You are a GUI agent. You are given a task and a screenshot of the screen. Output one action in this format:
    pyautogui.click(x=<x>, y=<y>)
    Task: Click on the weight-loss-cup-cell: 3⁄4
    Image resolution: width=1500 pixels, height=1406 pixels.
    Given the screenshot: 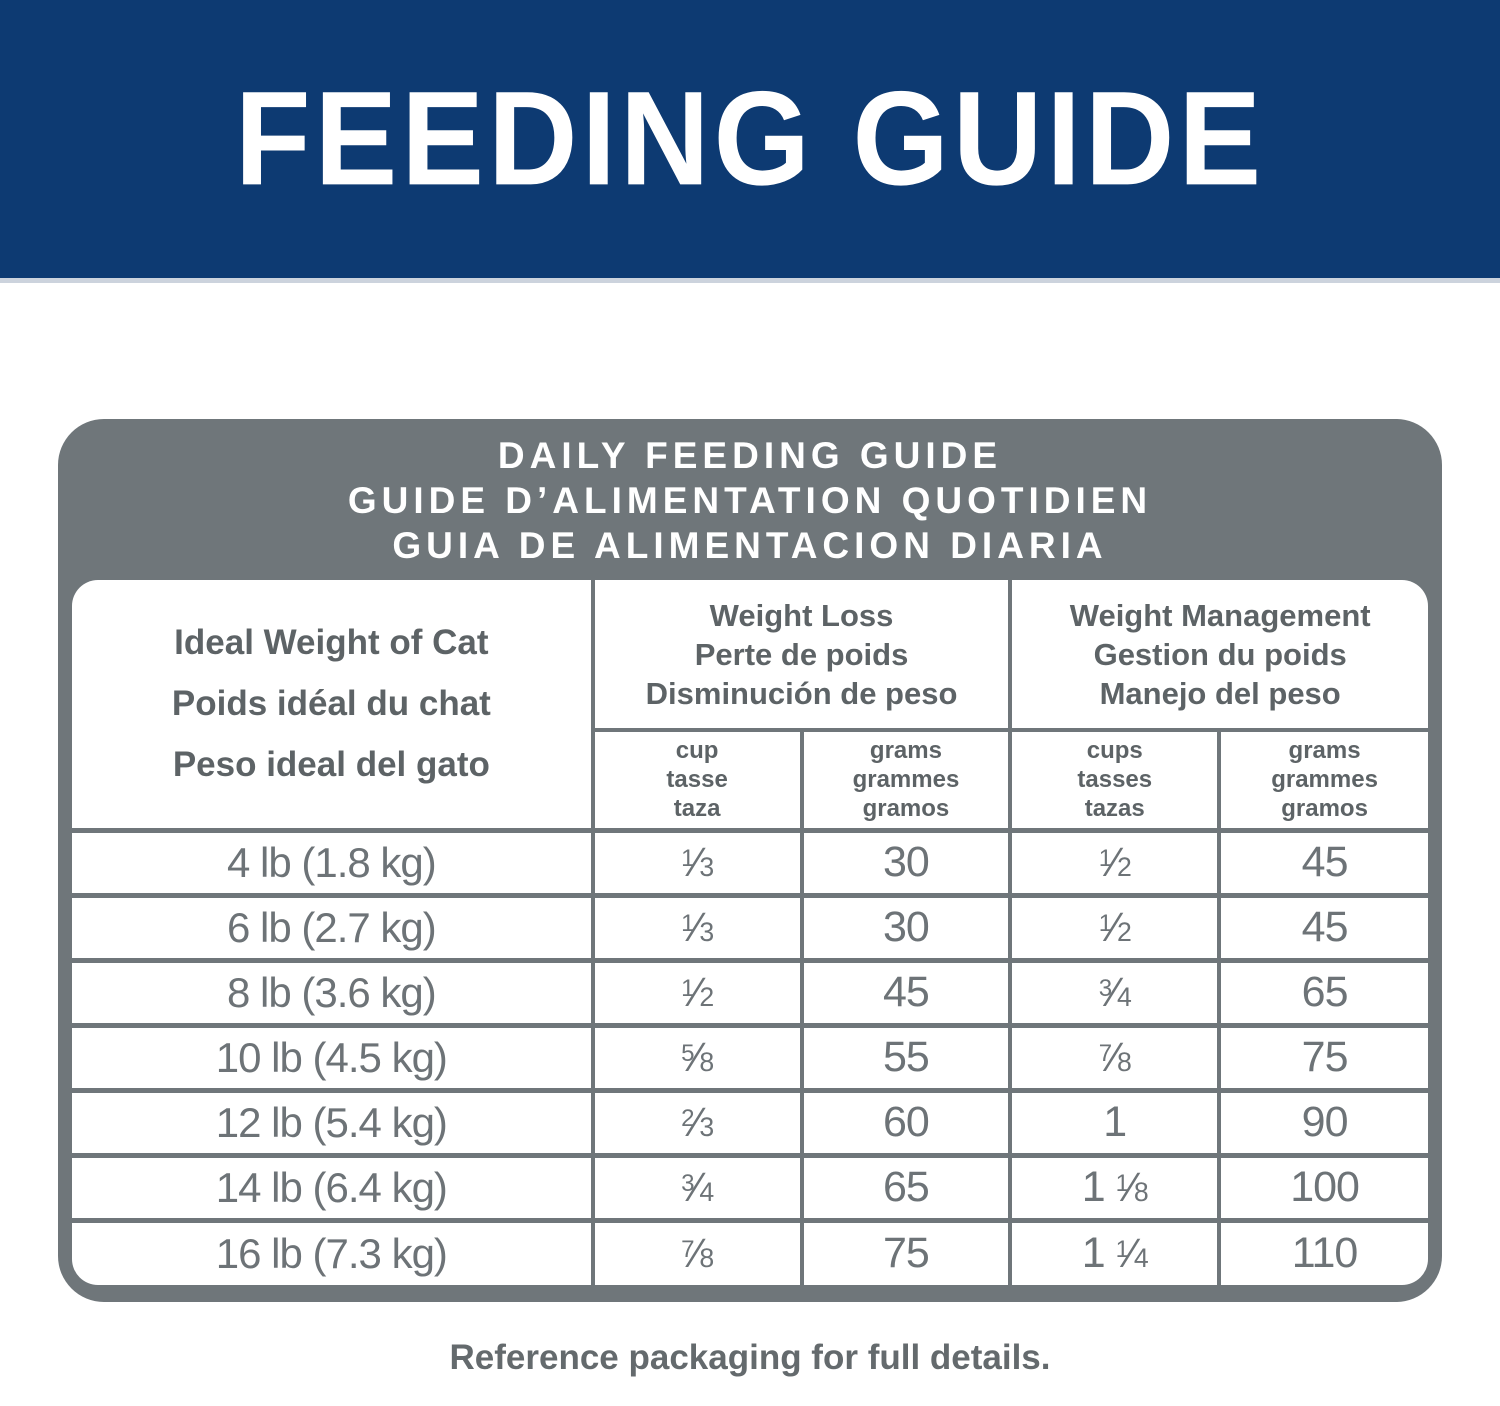 What is the action you would take?
    pyautogui.click(x=697, y=1187)
    